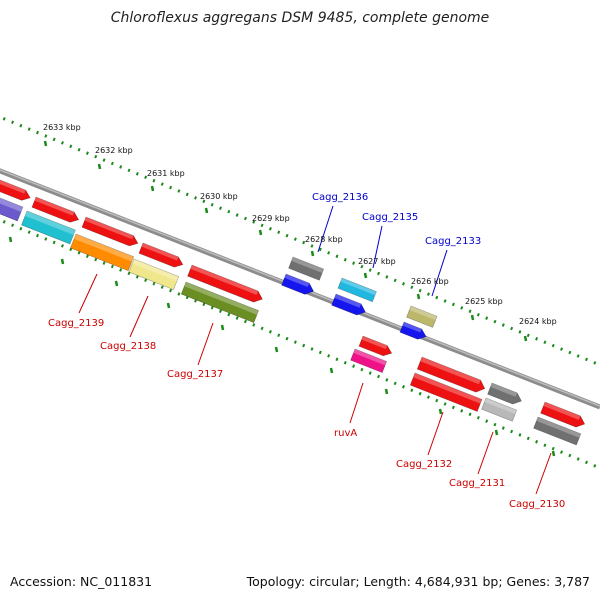 The image size is (600, 600). What do you see at coordinates (345, 433) in the screenshot?
I see `gene-label-ruva: ruvA` at bounding box center [345, 433].